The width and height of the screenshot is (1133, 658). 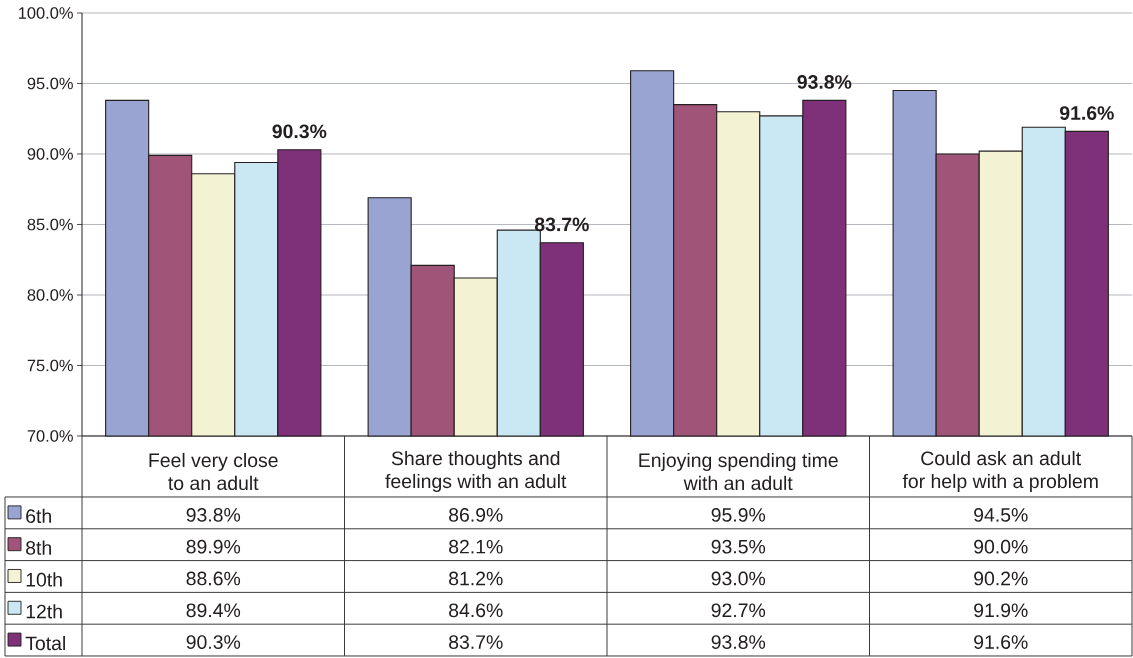 What do you see at coordinates (738, 471) in the screenshot?
I see `x-tick-label: Enjoying spending time with an adult` at bounding box center [738, 471].